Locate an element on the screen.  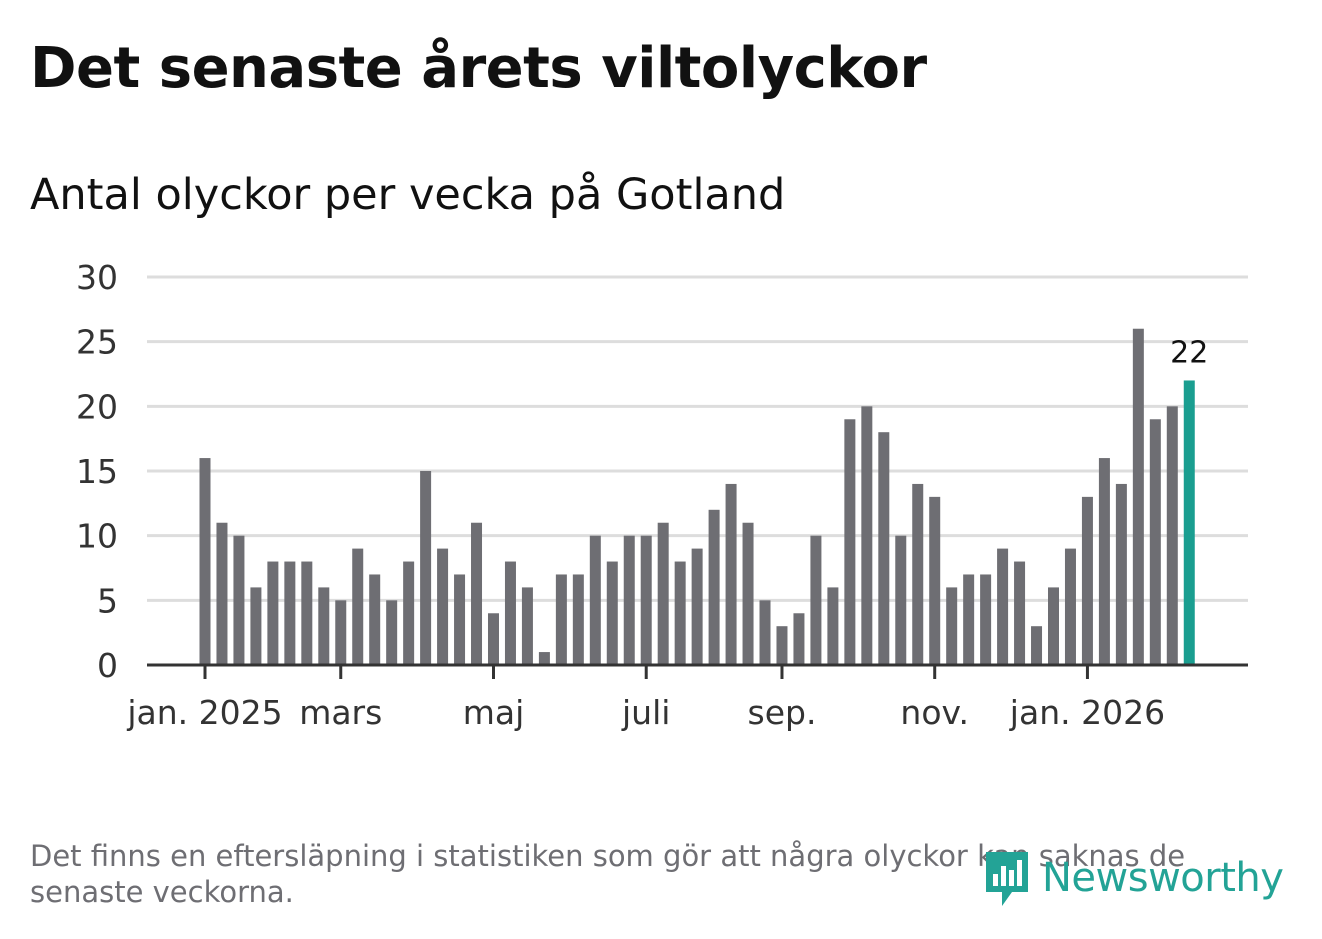
y-tick-label: 0 is located at coordinates (107, 665).